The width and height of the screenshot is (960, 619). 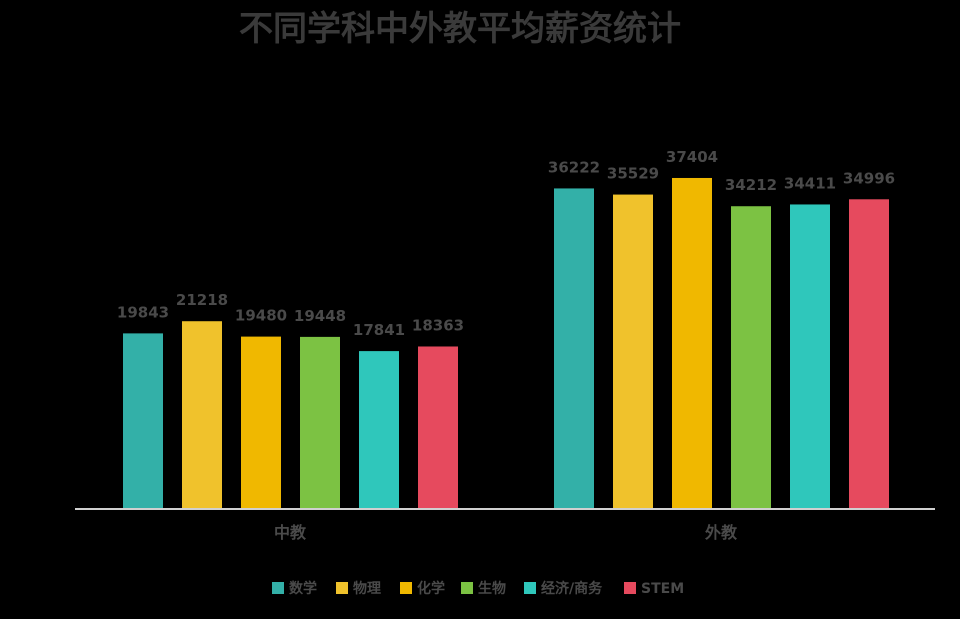 What do you see at coordinates (460, 29) in the screenshot?
I see `chart-title: 不同学科中外教平均薪资统计` at bounding box center [460, 29].